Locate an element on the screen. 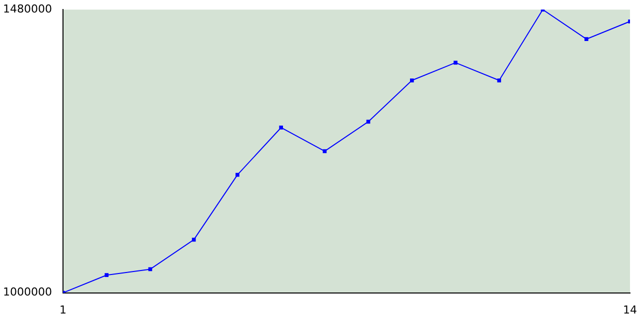 This screenshot has width=640, height=320. x-tick-label: 14 is located at coordinates (630, 309).